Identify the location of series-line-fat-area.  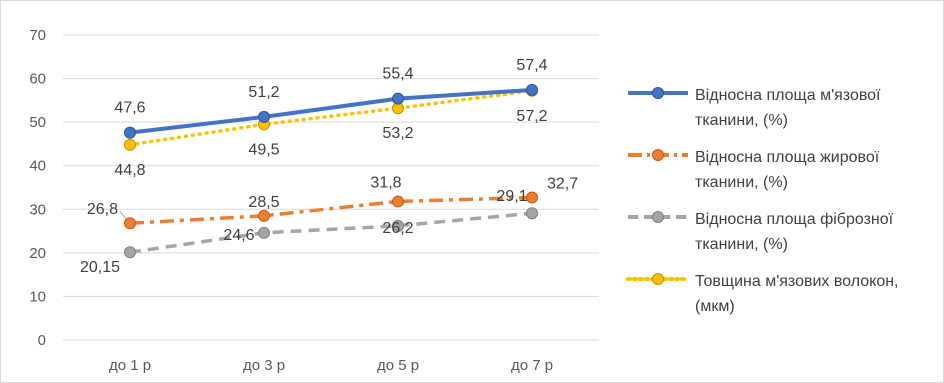
(331, 210).